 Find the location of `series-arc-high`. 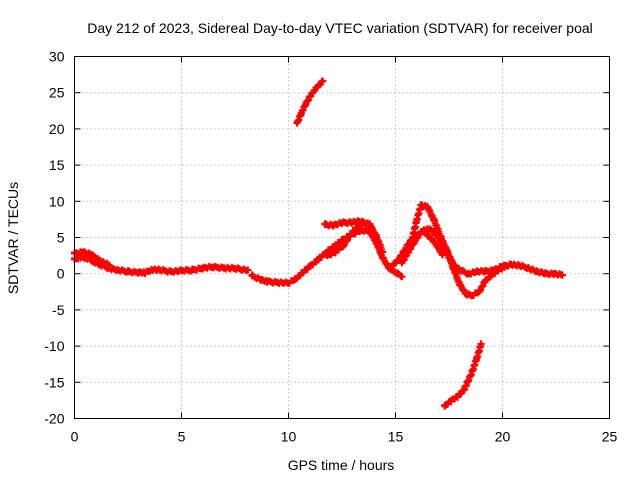

series-arc-high is located at coordinates (310, 102).